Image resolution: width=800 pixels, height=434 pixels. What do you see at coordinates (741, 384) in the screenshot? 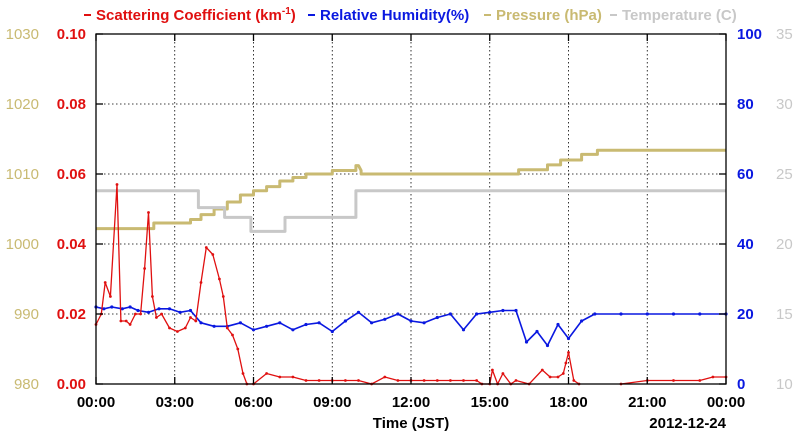
I see `humidity-axis-tick-label: 0` at bounding box center [741, 384].